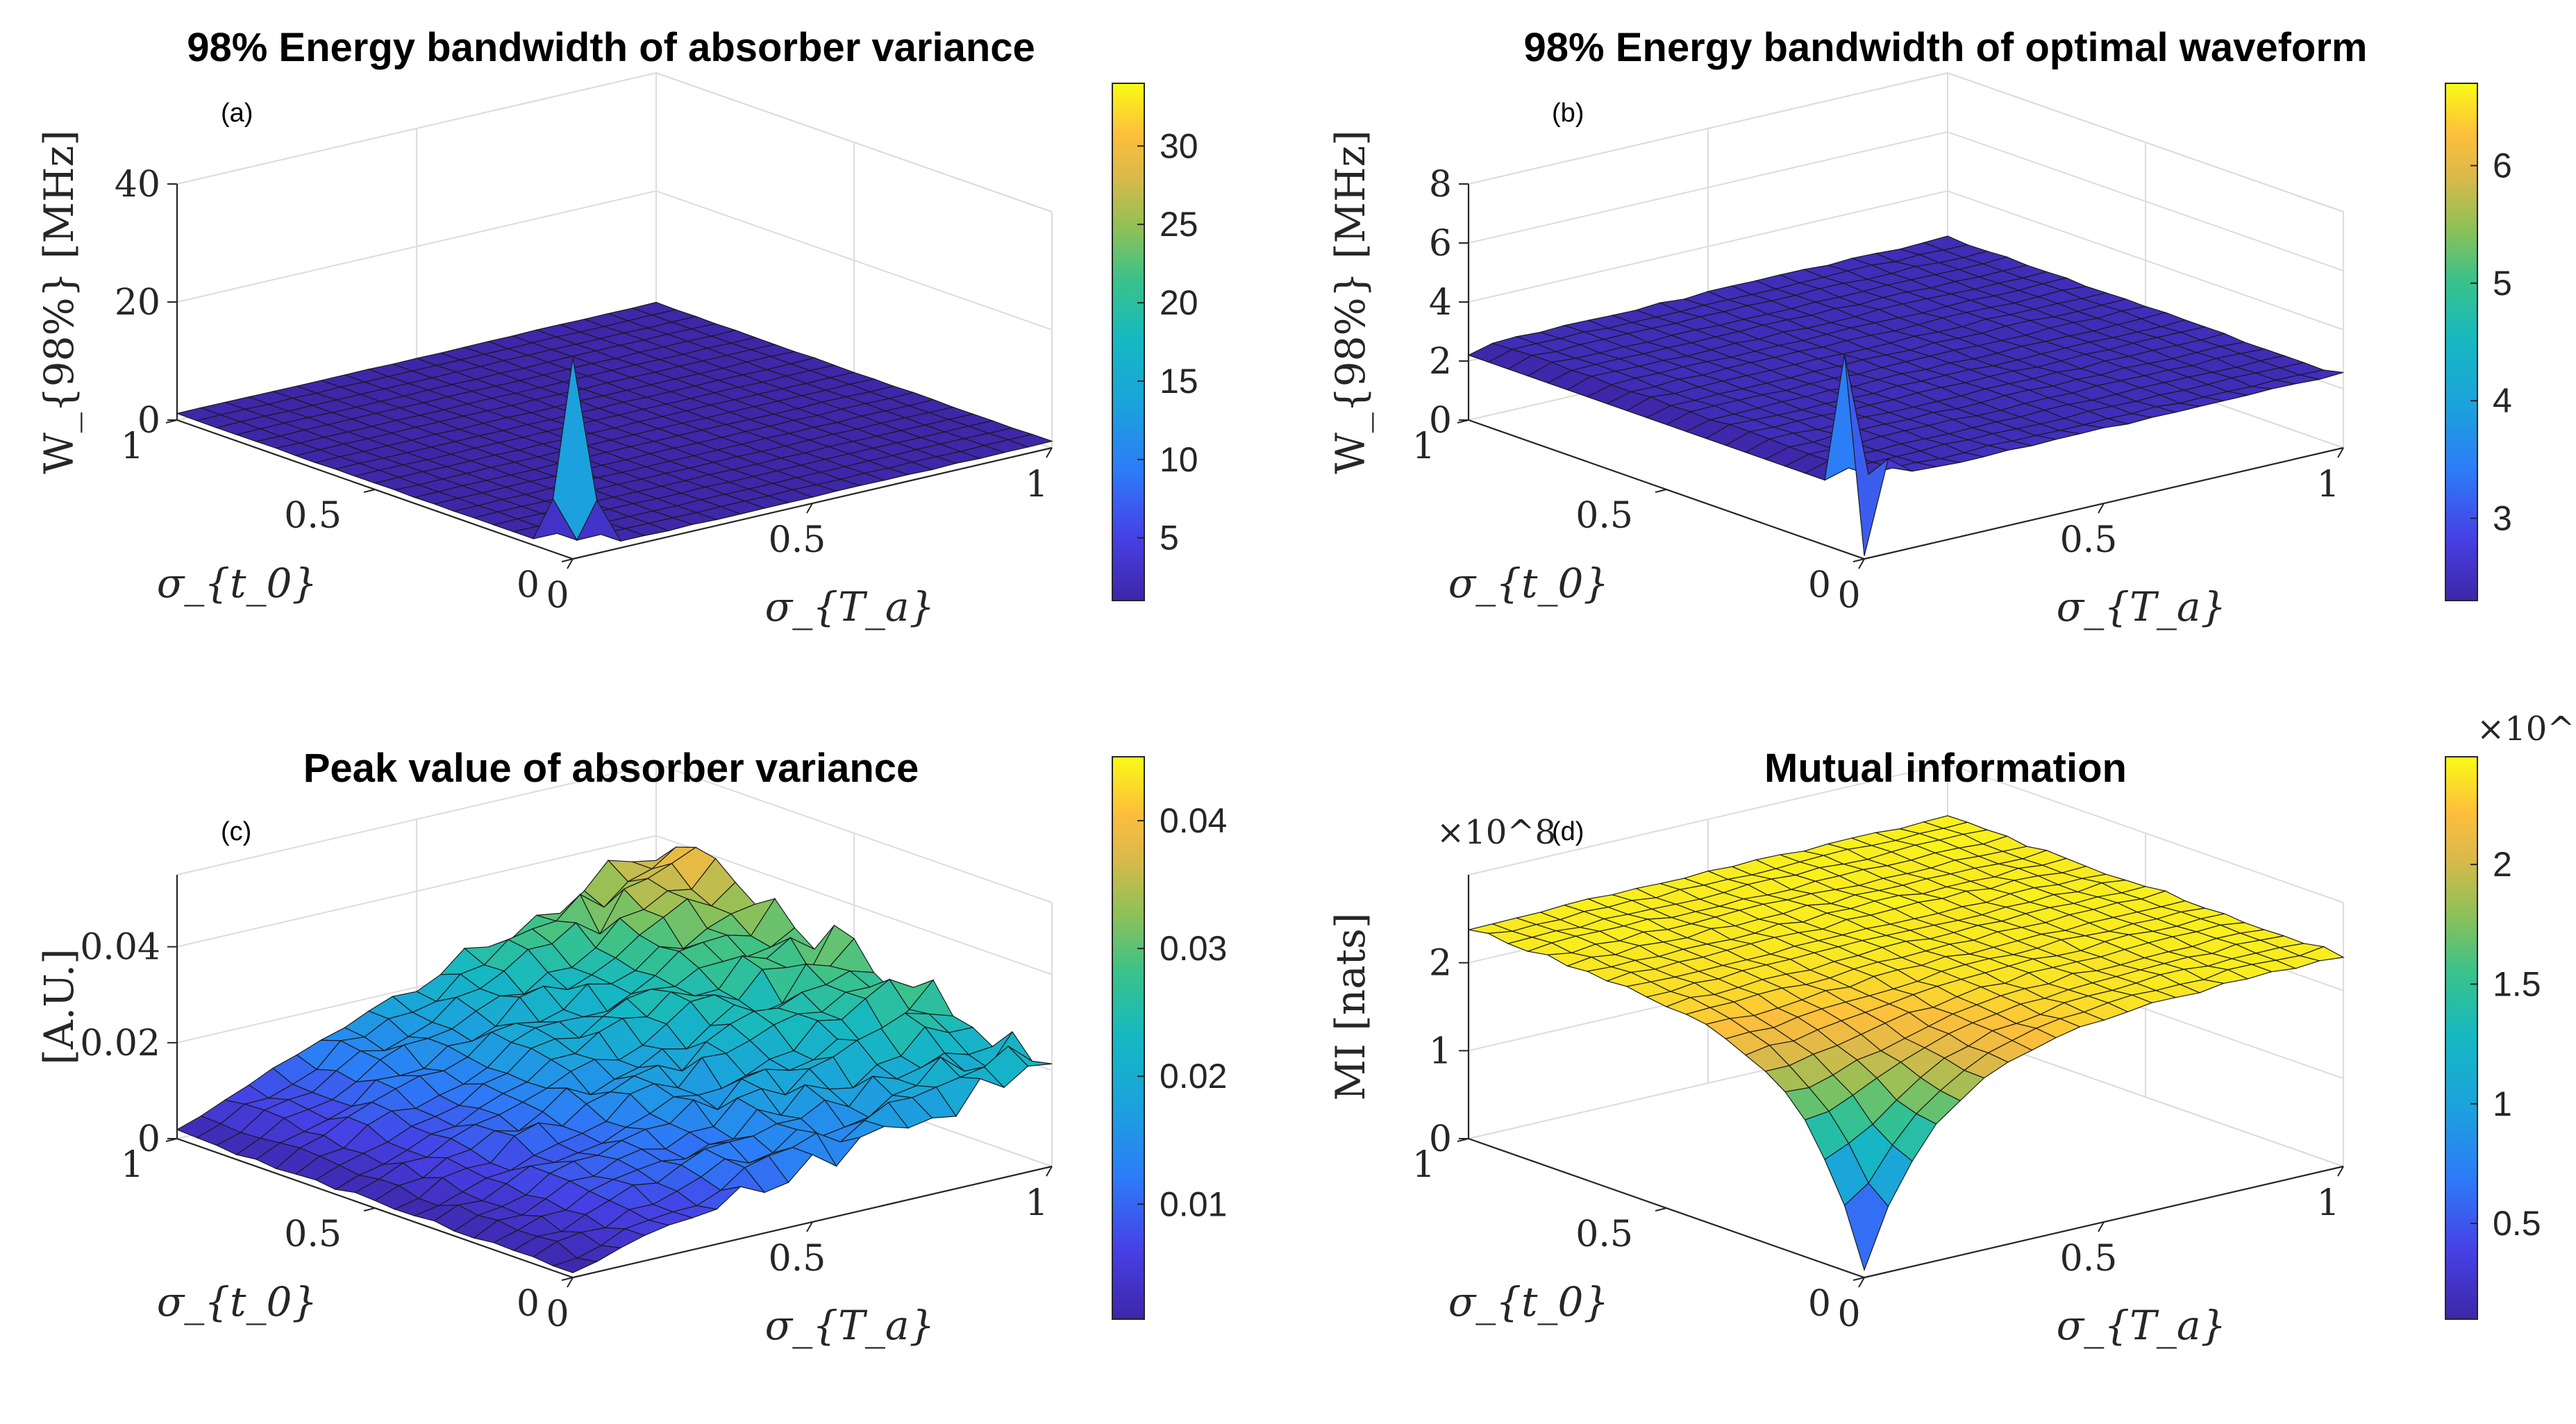 The width and height of the screenshot is (2576, 1424). I want to click on z-exponent-label: ×10^8, so click(1496, 833).